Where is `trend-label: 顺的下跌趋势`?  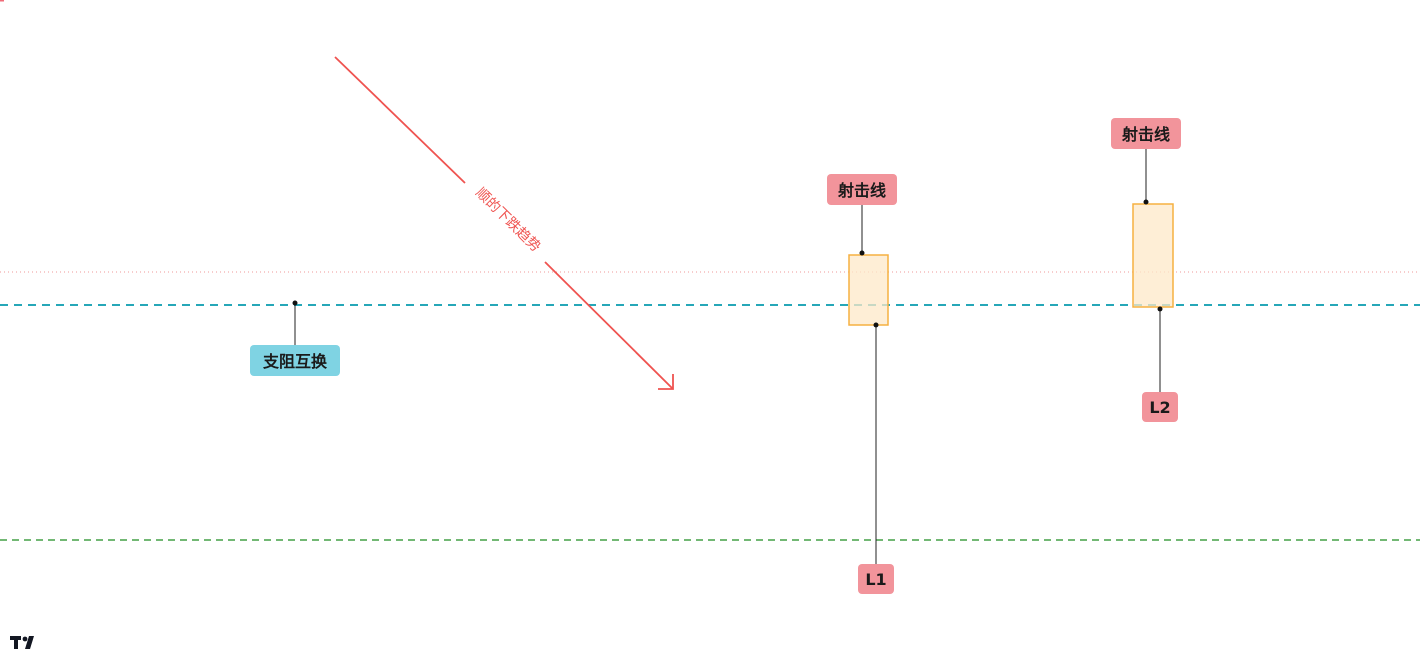
trend-label: 顺的下跌趋势 is located at coordinates (507, 220).